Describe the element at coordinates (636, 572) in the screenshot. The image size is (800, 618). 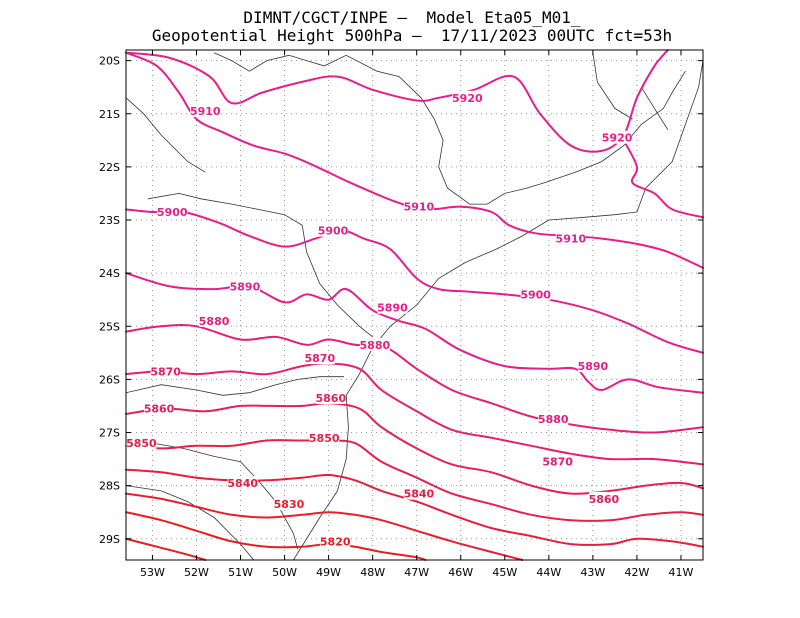
I see `x-tick-label: 42W` at that location.